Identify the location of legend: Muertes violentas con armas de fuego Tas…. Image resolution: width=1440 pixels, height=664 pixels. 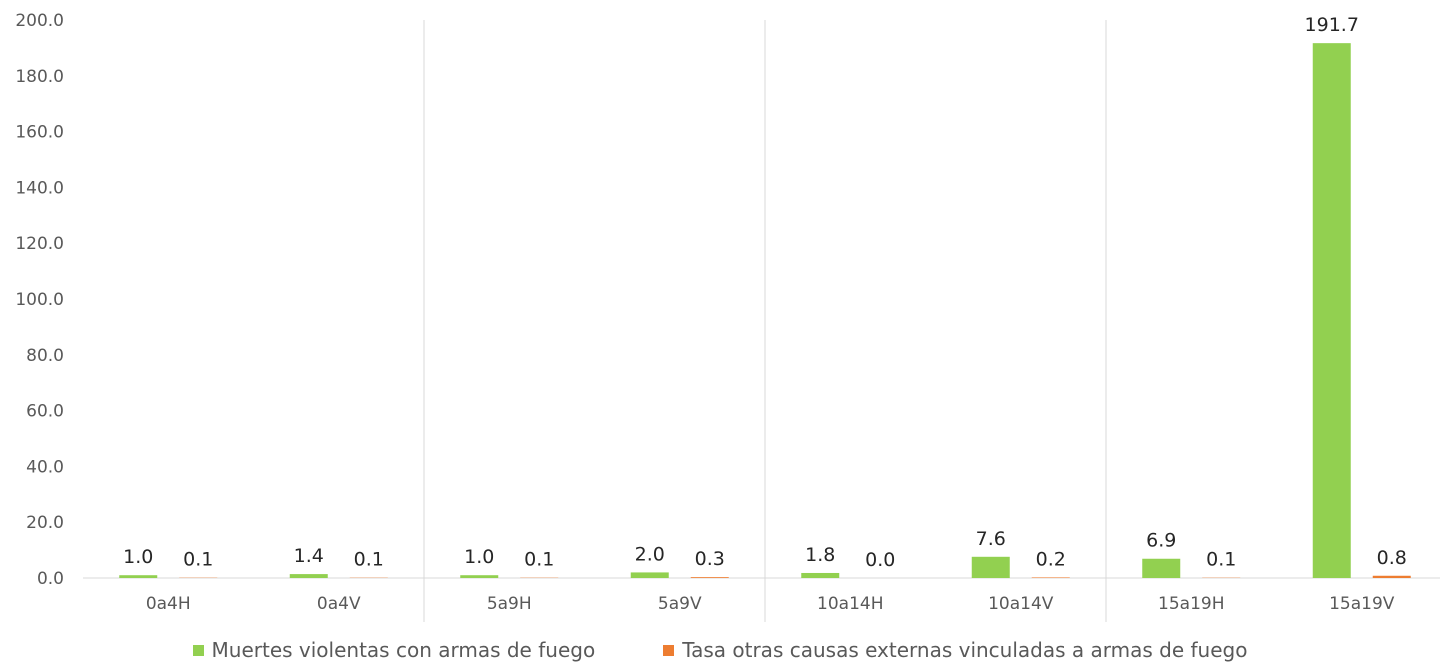
(720, 650).